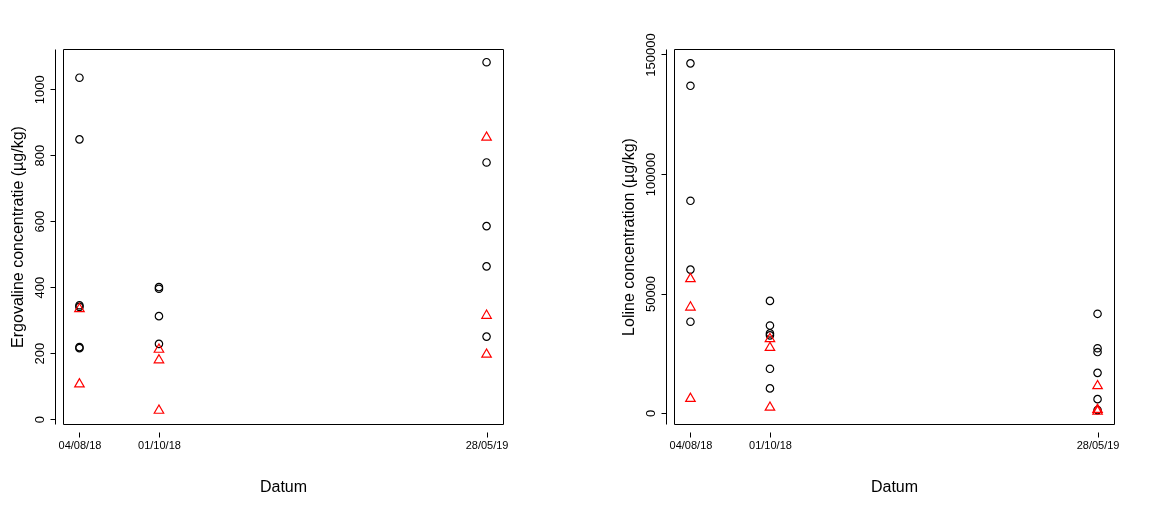 The image size is (1164, 515). I want to click on y-tick-label: 600, so click(39, 221).